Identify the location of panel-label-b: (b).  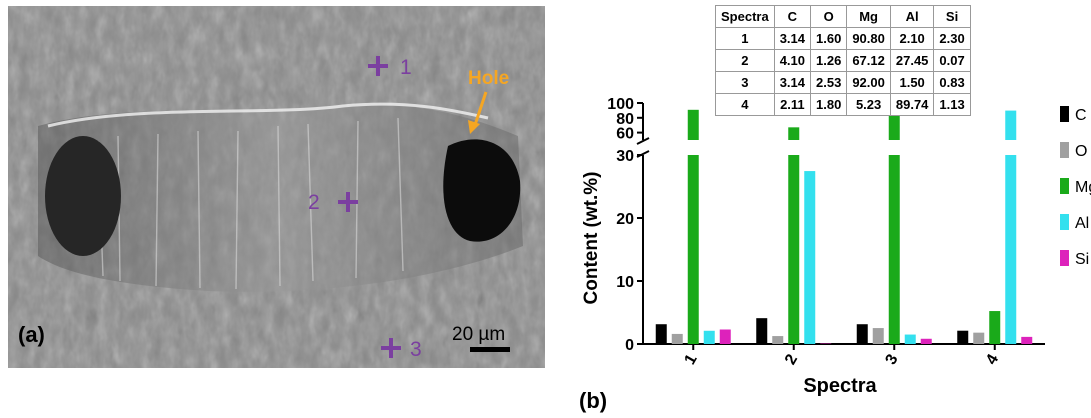
(593, 400).